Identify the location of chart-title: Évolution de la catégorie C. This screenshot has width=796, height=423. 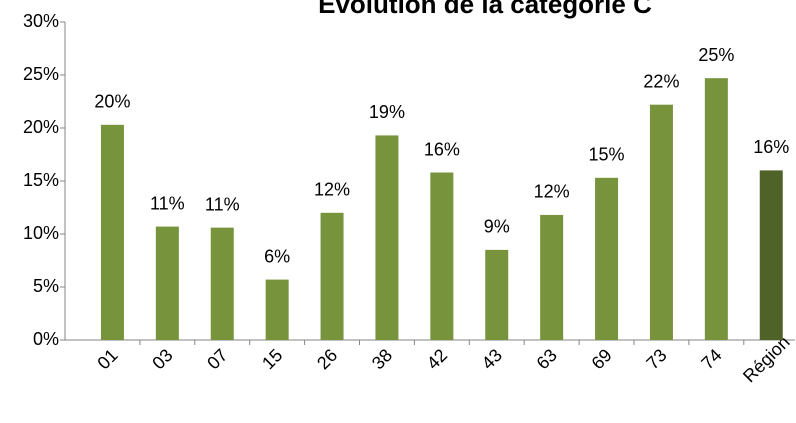
(485, 9).